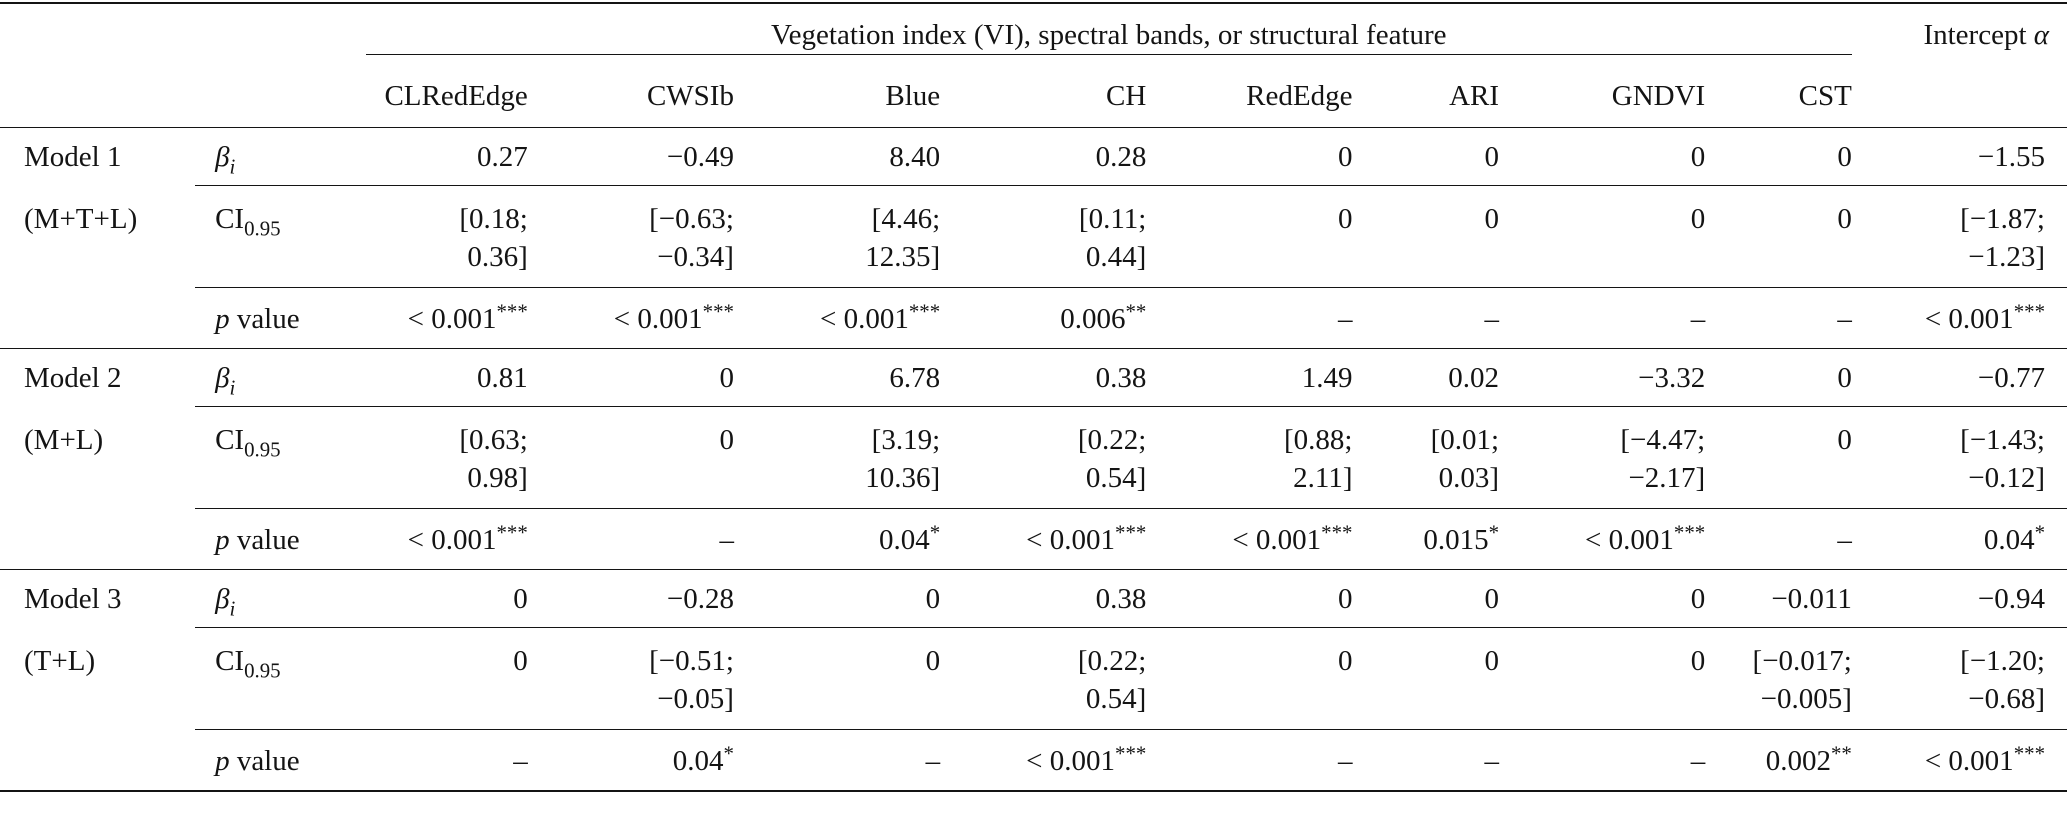  What do you see at coordinates (1970, 598) in the screenshot?
I see `beta-value: −0.94` at bounding box center [1970, 598].